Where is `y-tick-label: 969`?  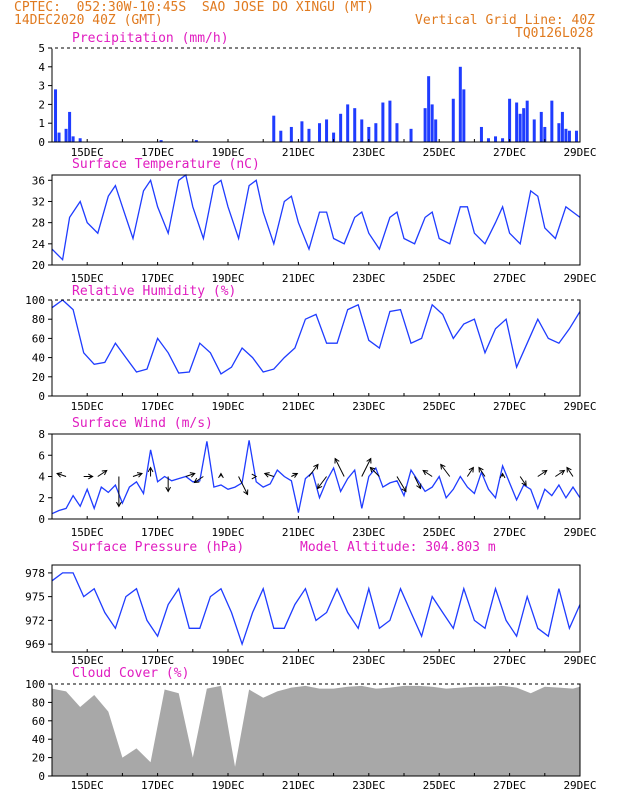
y-tick-label: 969 is located at coordinates (35, 644).